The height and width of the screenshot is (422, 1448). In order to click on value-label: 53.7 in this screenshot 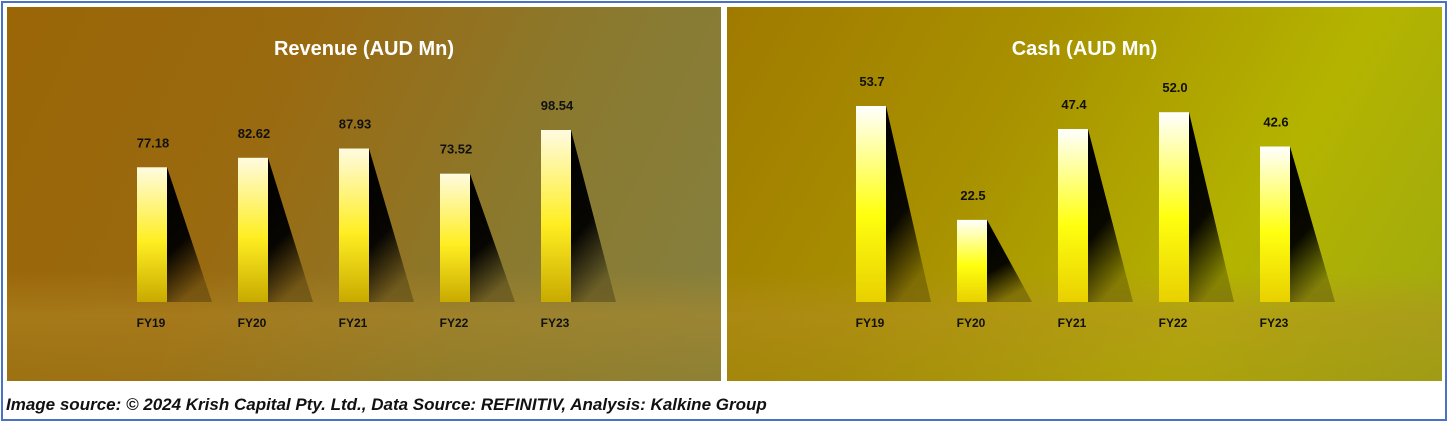, I will do `click(871, 81)`.